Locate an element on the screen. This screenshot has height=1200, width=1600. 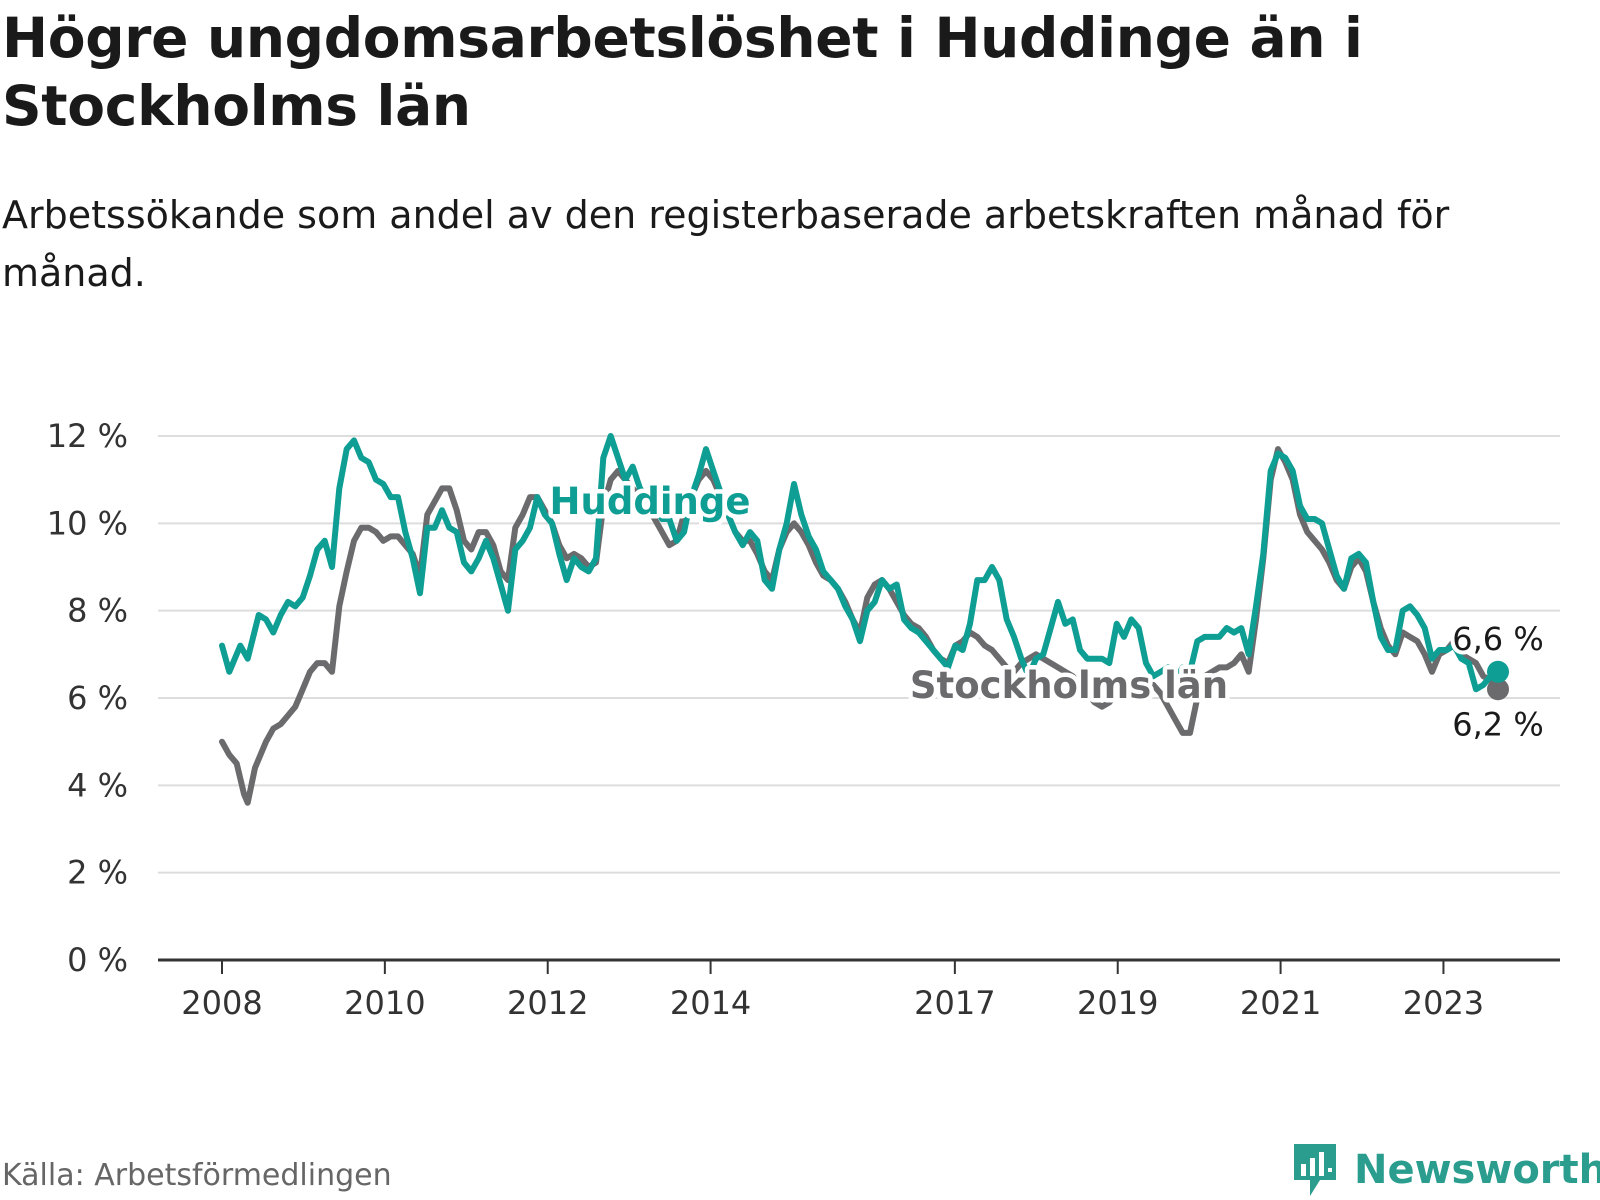
y-tick-label: 12 % is located at coordinates (87, 436).